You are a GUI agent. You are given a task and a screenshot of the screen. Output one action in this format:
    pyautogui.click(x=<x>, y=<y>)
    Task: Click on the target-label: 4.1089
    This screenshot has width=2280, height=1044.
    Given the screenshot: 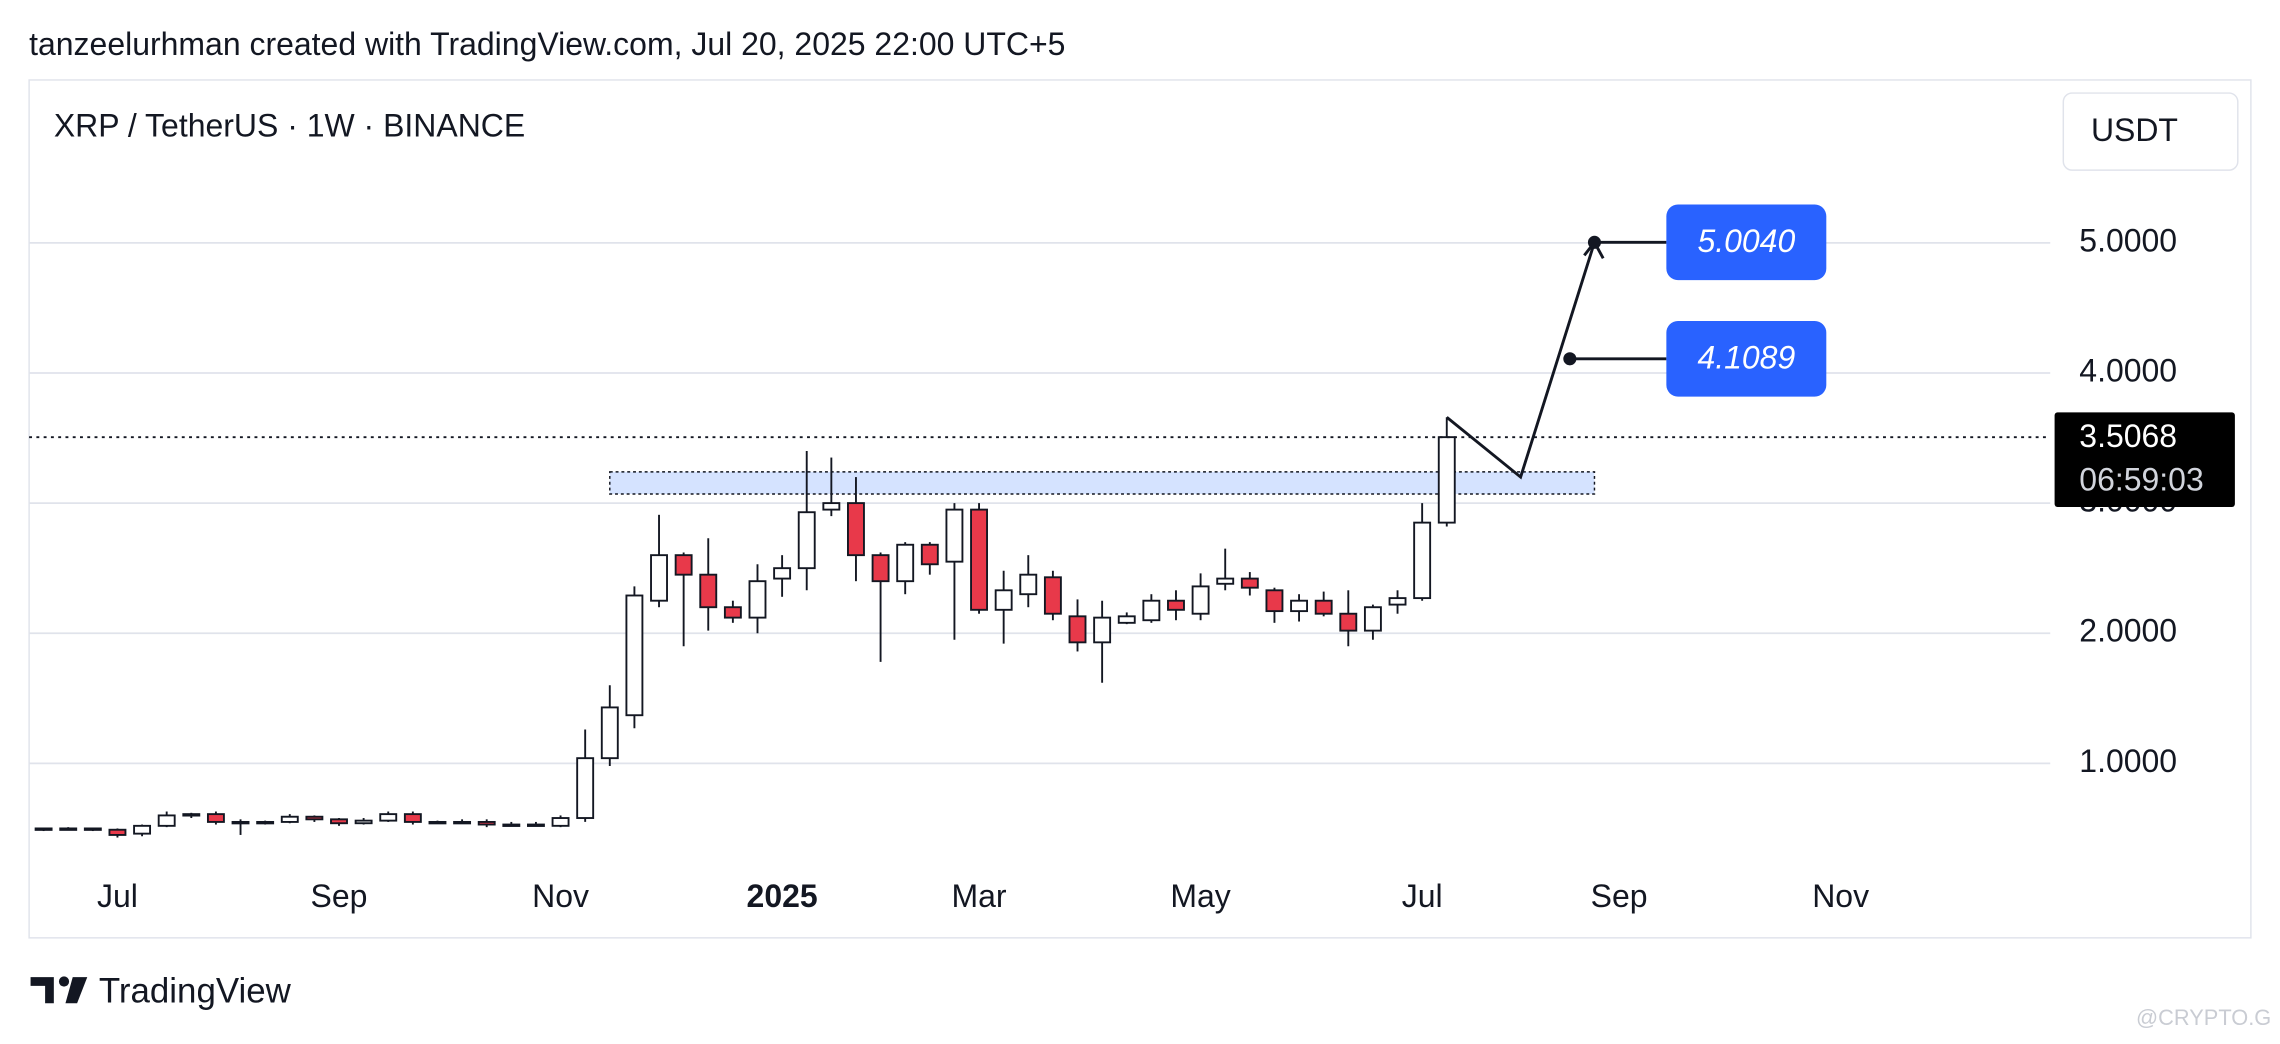 What is the action you would take?
    pyautogui.click(x=1746, y=358)
    